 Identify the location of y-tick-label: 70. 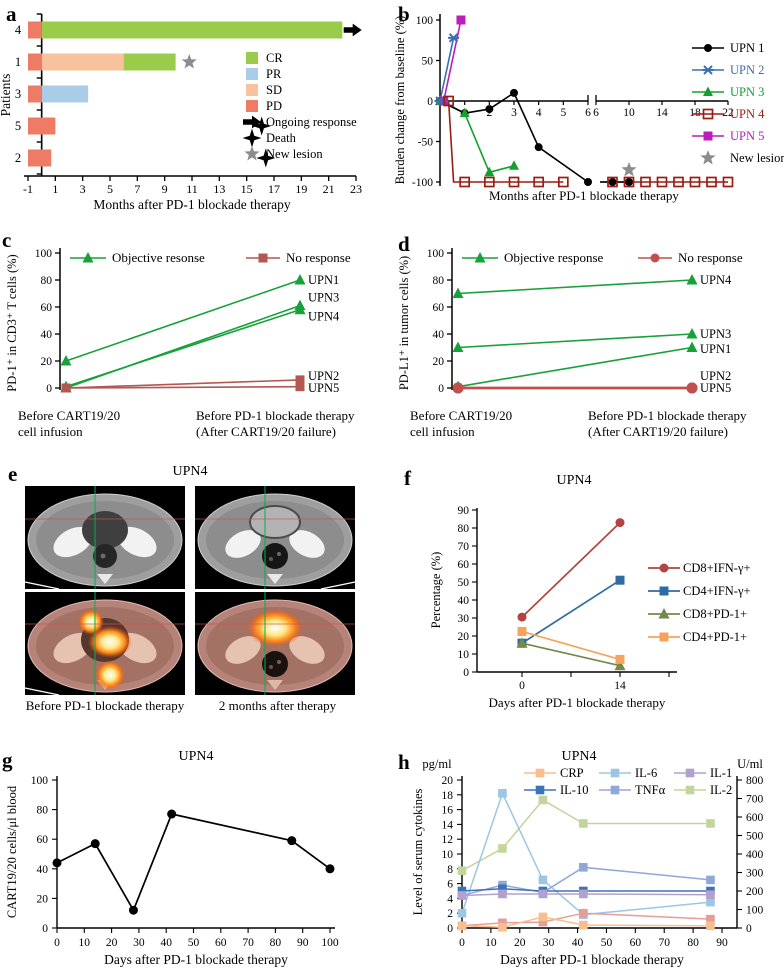
(464, 547).